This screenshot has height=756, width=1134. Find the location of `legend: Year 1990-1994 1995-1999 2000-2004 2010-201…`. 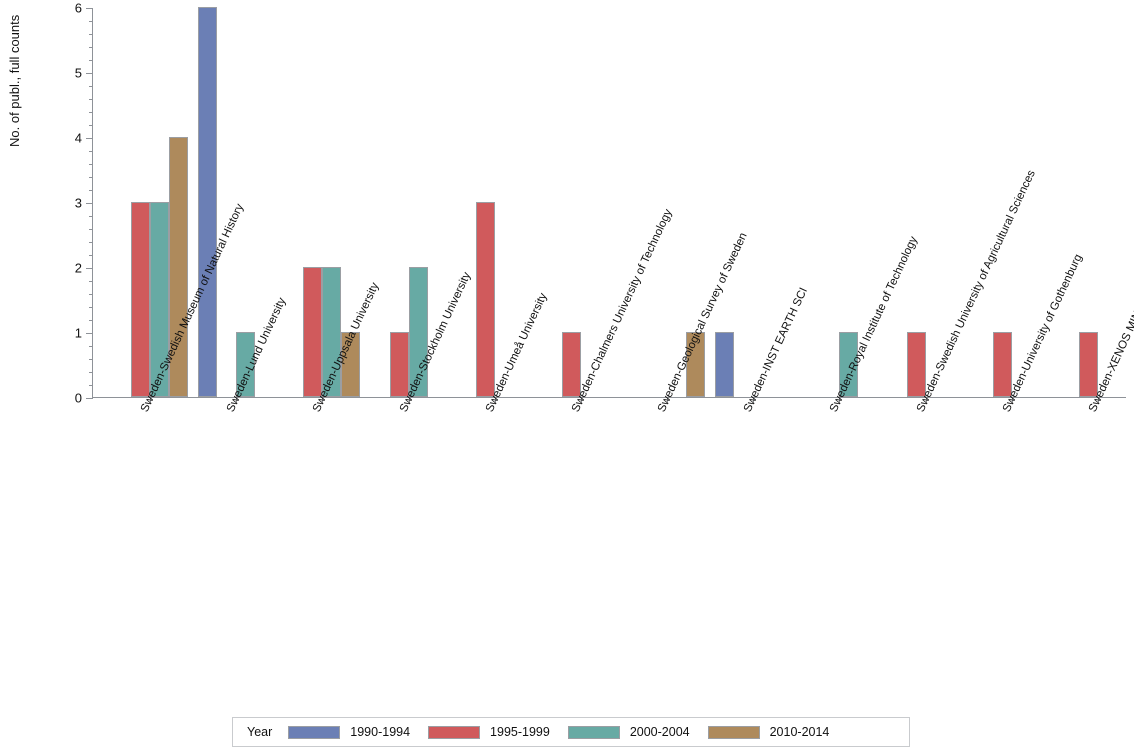

legend: Year 1990-1994 1995-1999 2000-2004 2010-201… is located at coordinates (571, 732).